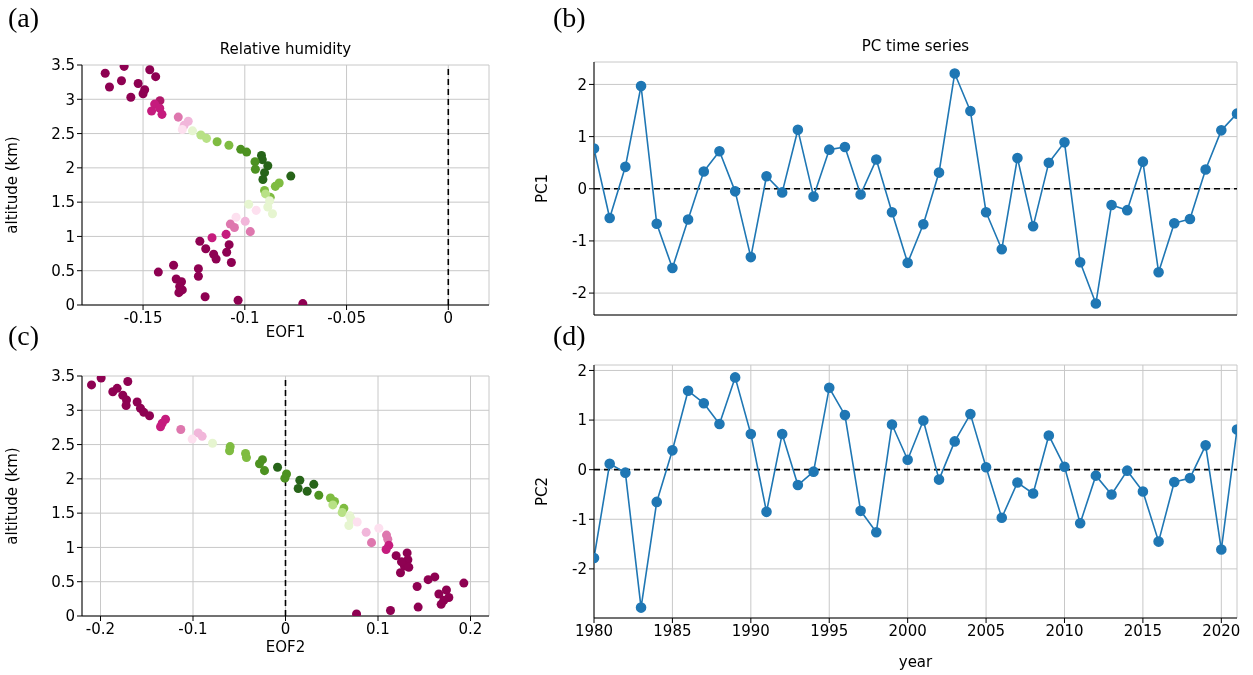 The width and height of the screenshot is (1253, 675). Describe the element at coordinates (579, 241) in the screenshot. I see `y-tick-label: -1` at that location.